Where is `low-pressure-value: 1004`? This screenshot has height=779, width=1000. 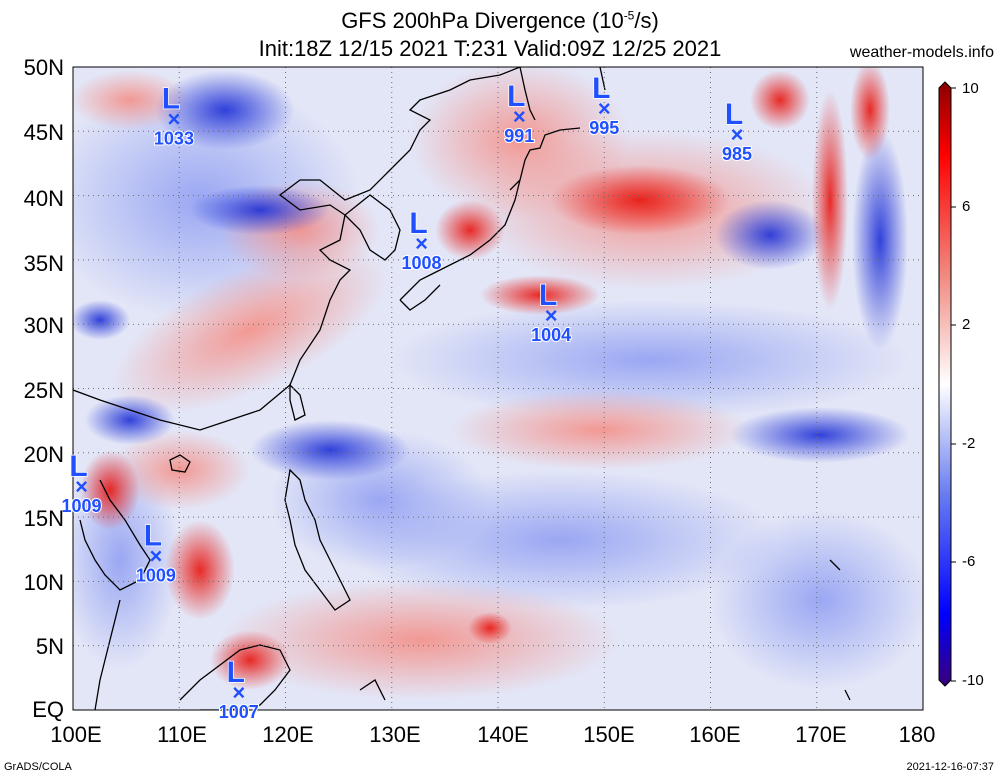
low-pressure-value: 1004 is located at coordinates (551, 335).